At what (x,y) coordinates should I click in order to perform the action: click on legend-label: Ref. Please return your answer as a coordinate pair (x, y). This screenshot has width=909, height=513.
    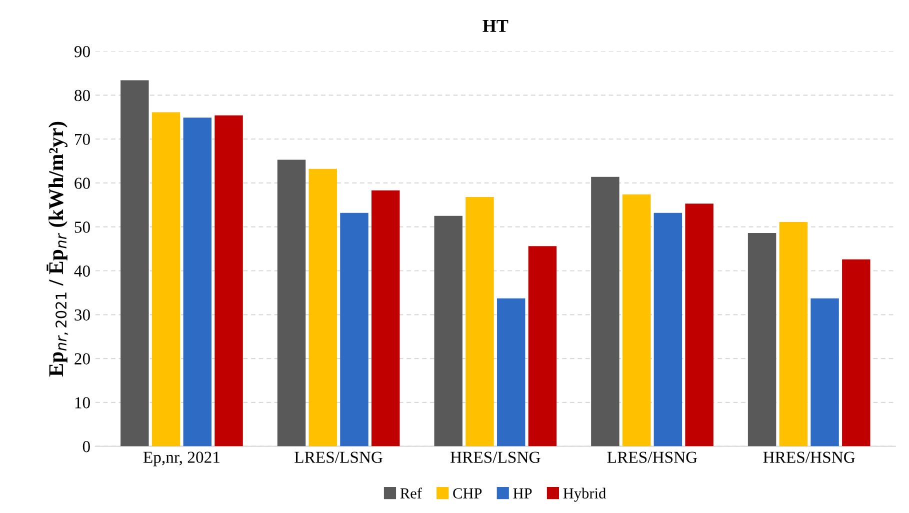
    Looking at the image, I should click on (411, 493).